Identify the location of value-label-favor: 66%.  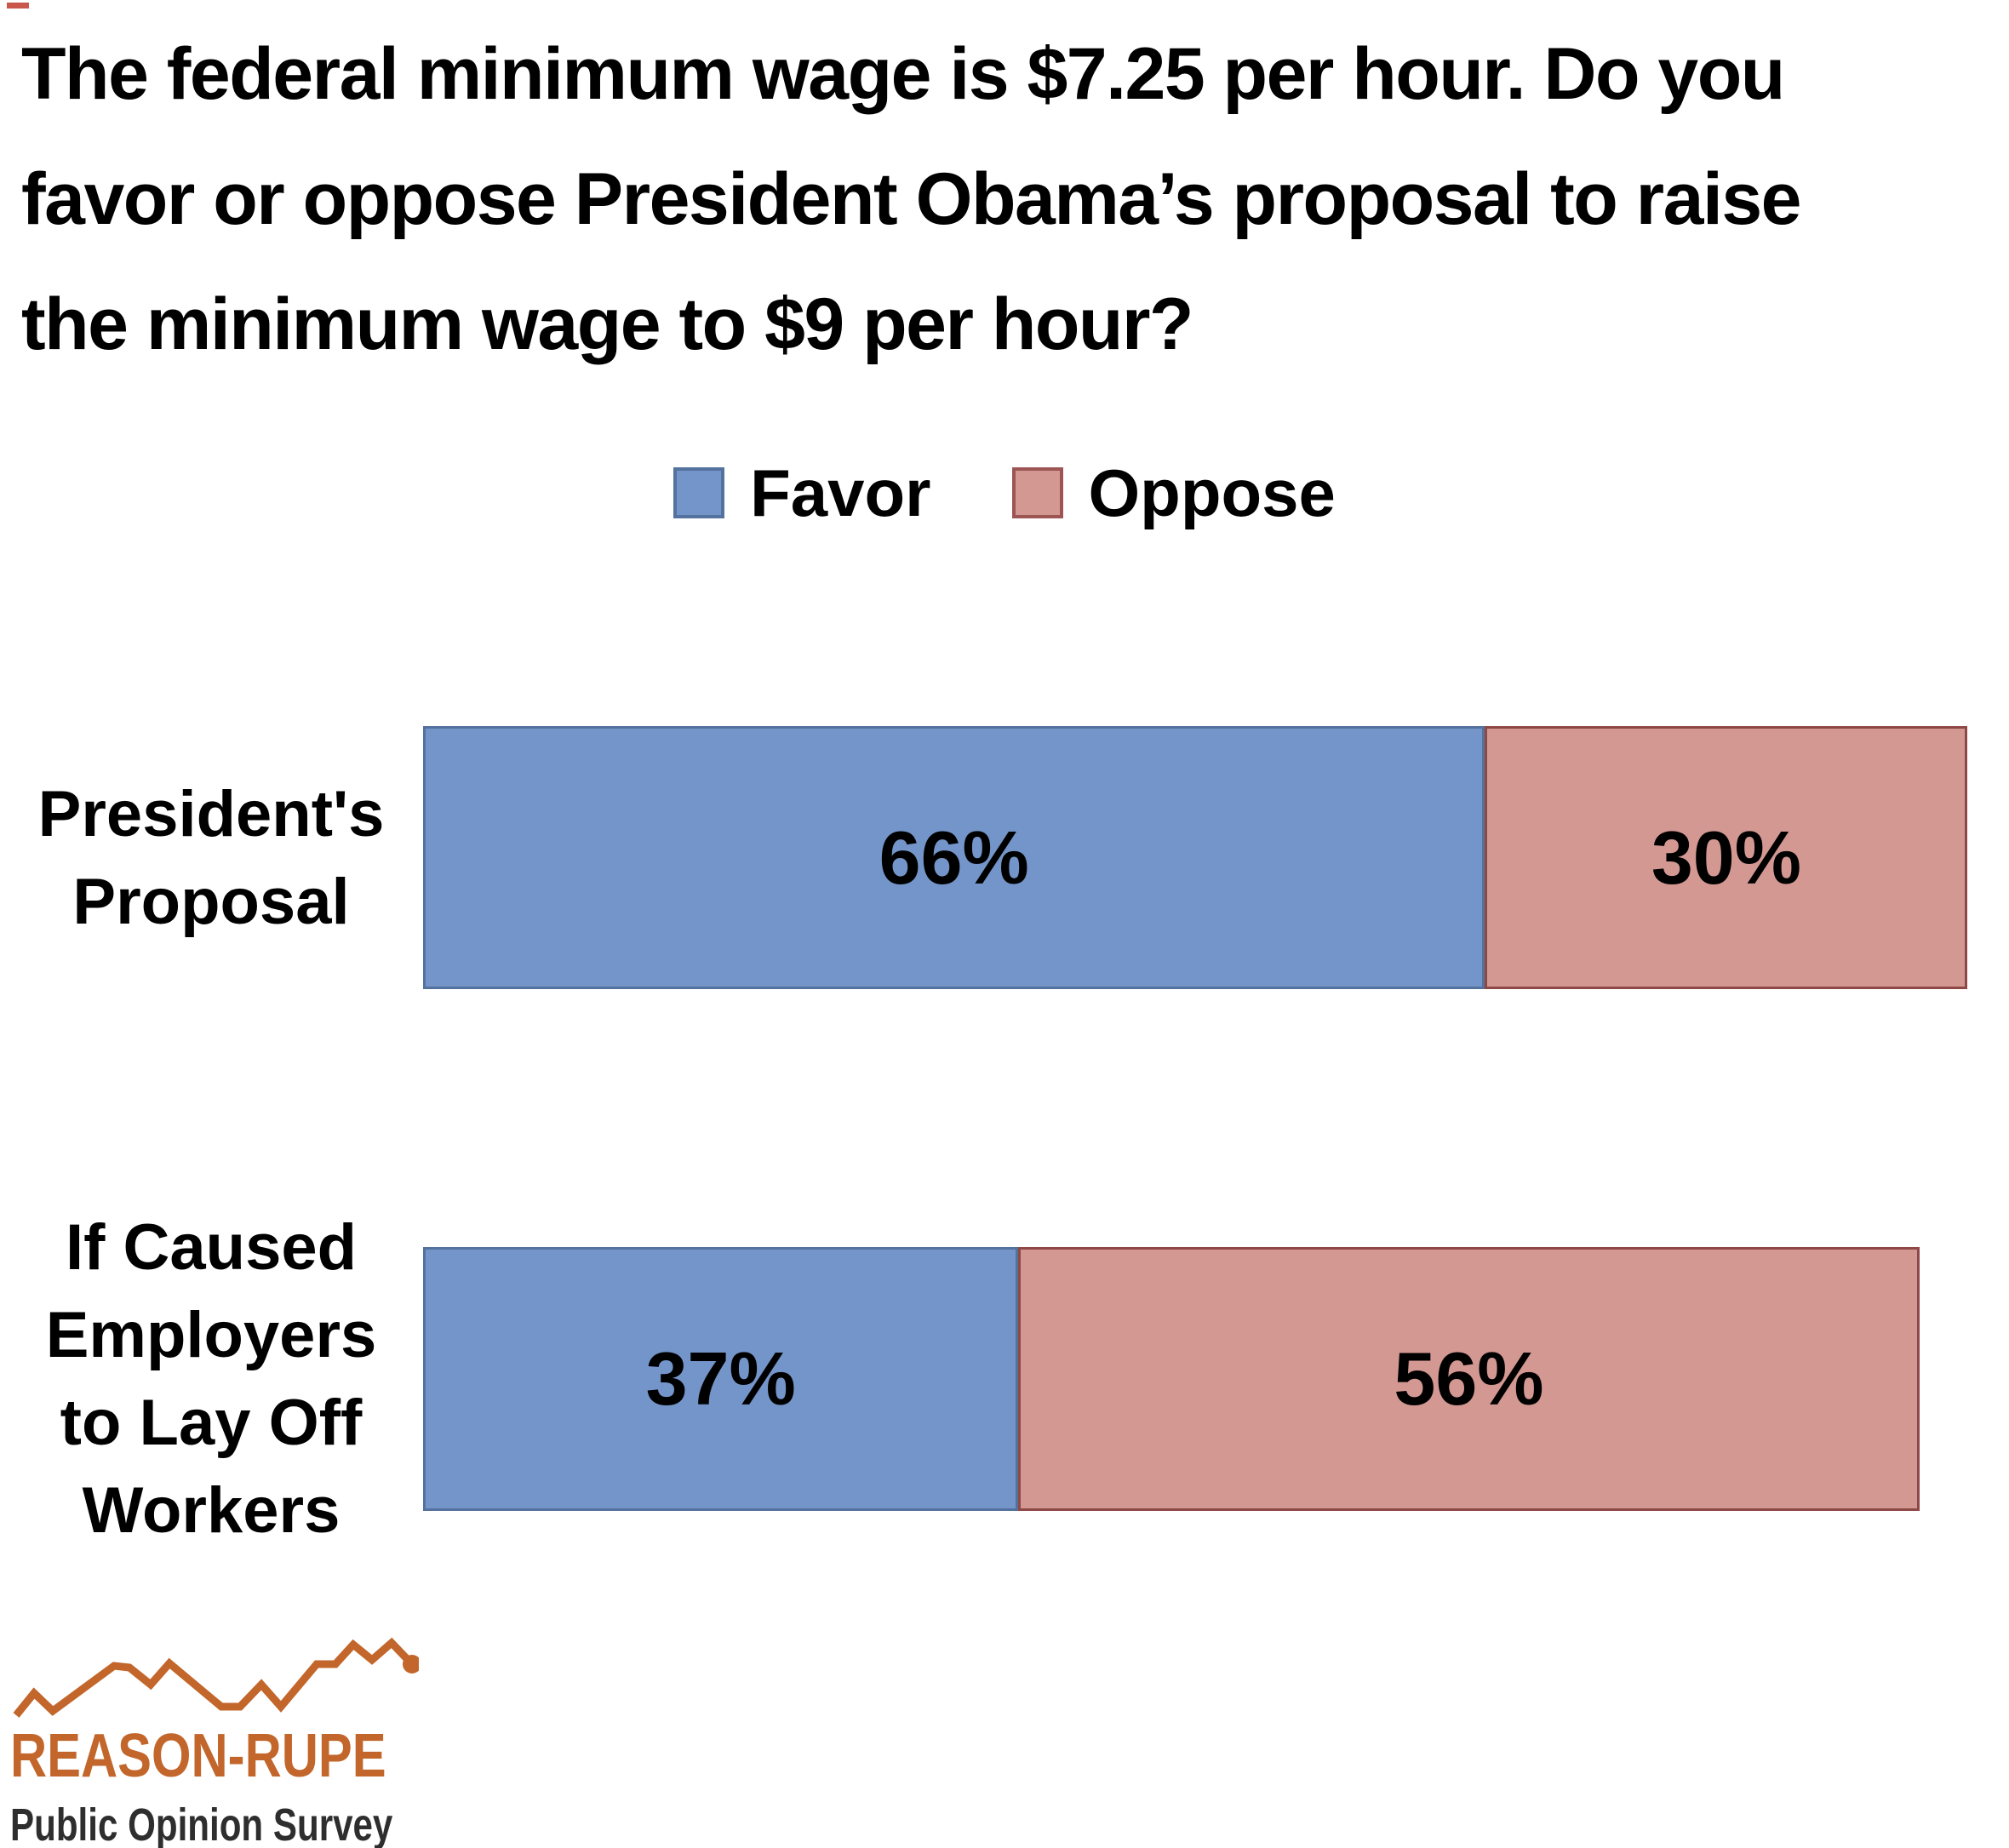
(954, 857).